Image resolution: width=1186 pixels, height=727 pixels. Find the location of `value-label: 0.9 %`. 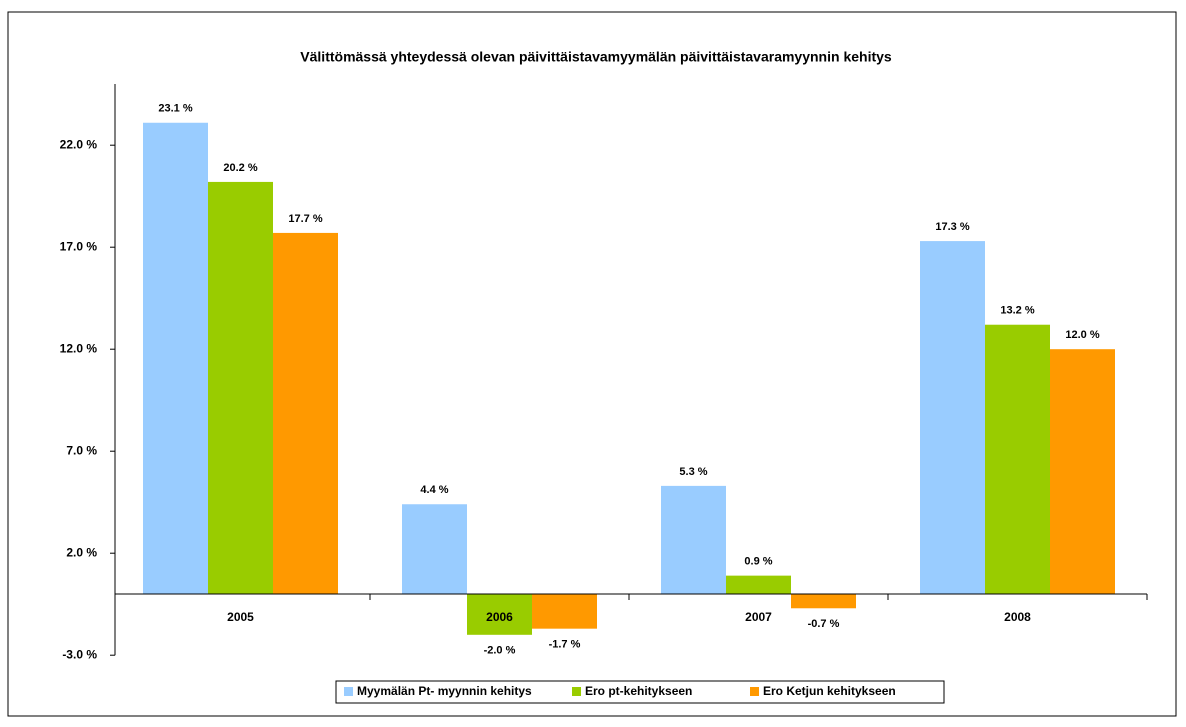

value-label: 0.9 % is located at coordinates (758, 562).